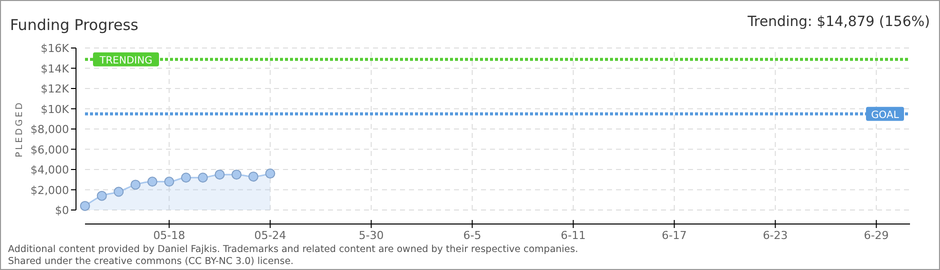  What do you see at coordinates (151, 261) in the screenshot?
I see `text: Shared under the creative commons (CC BY-NC 3.0) license.` at bounding box center [151, 261].